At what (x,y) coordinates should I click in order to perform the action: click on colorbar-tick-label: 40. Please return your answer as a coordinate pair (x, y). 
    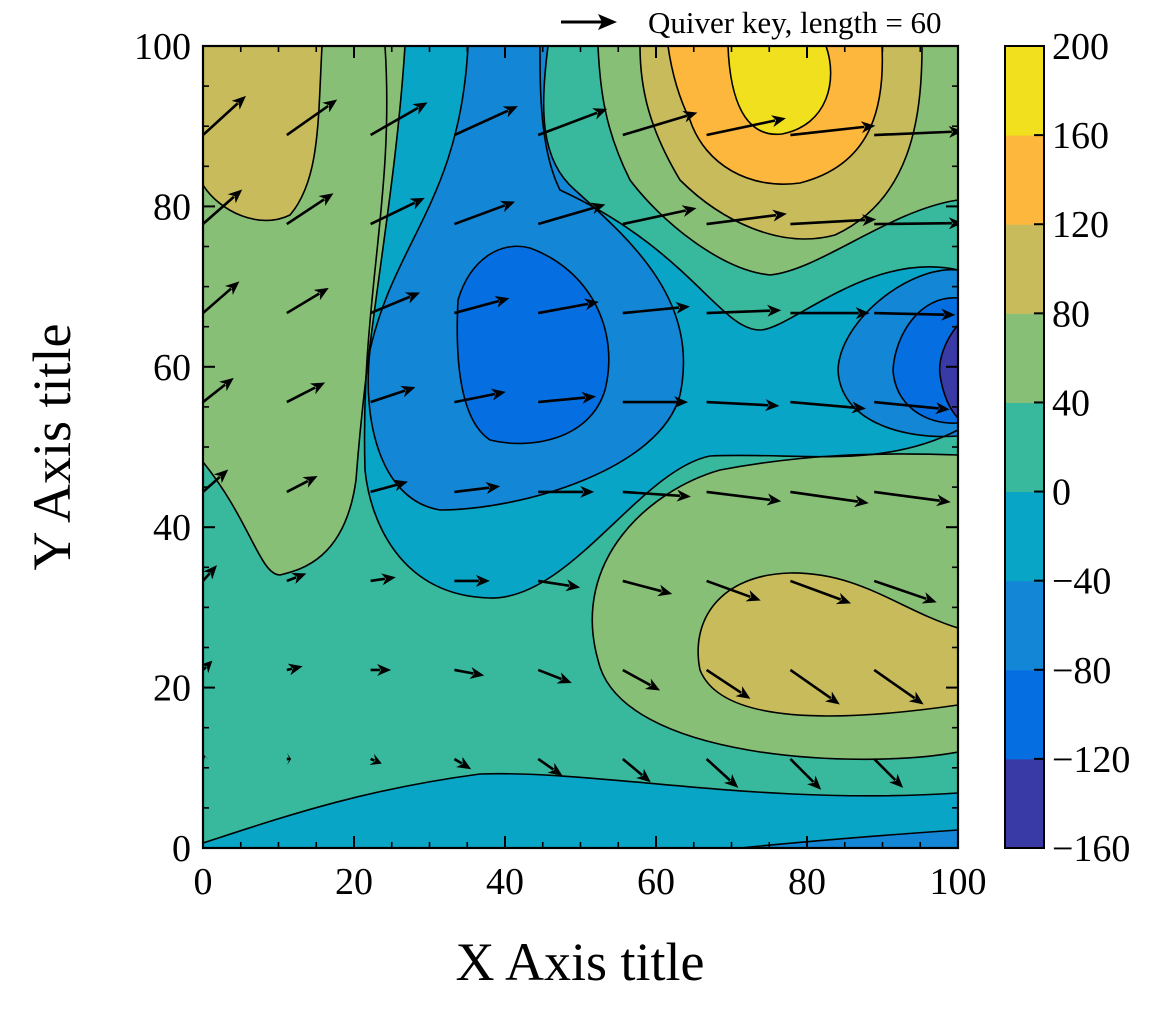
    Looking at the image, I should click on (1071, 403).